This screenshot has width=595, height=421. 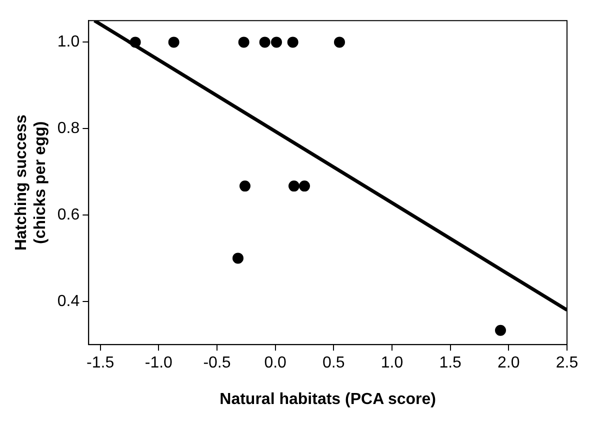 I want to click on y-tick-label: 0.4, so click(x=68, y=301).